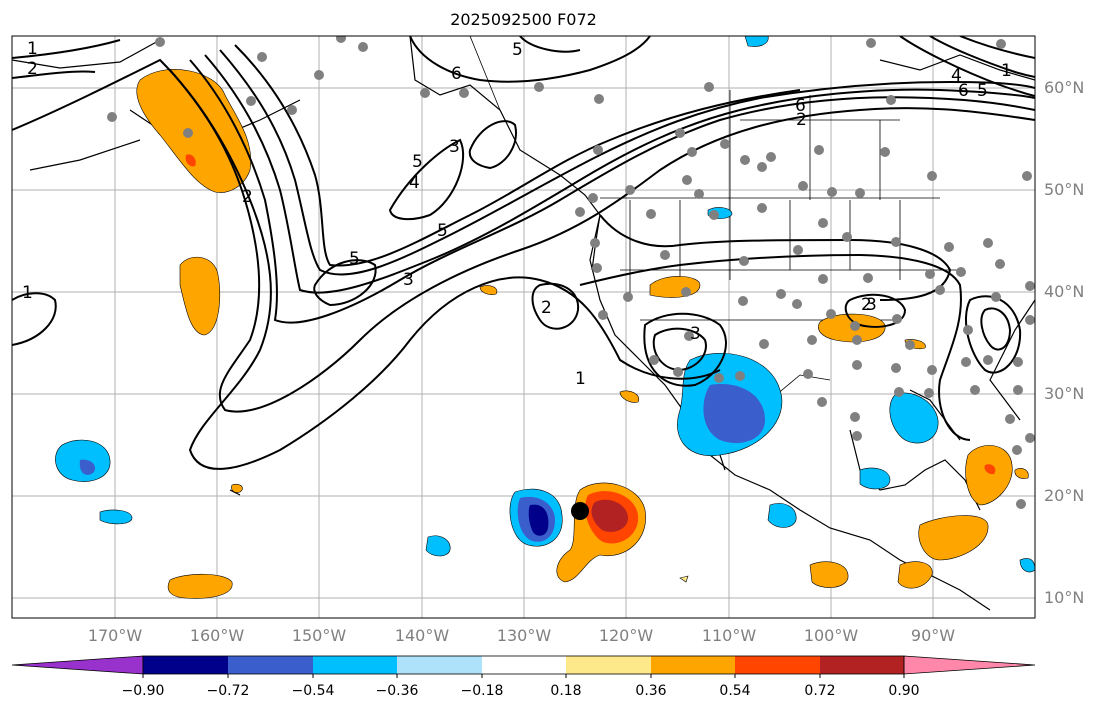  I want to click on colorbar-over-arrow, so click(969, 665).